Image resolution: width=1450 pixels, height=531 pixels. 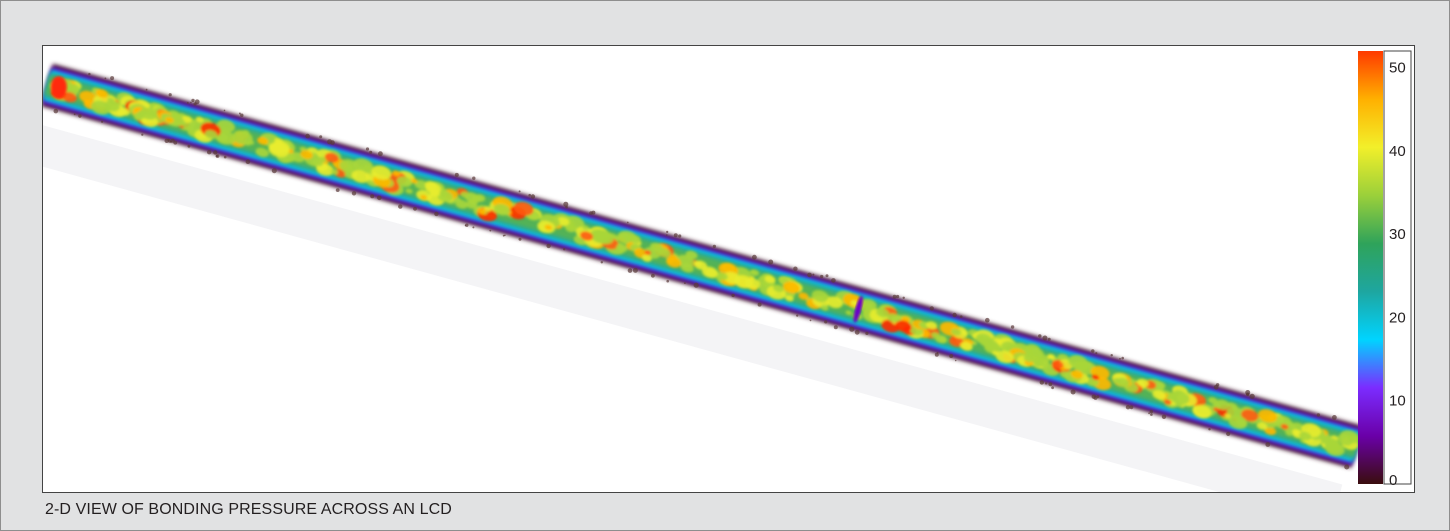 What do you see at coordinates (1397, 234) in the screenshot?
I see `colorbar-tick-label: 30` at bounding box center [1397, 234].